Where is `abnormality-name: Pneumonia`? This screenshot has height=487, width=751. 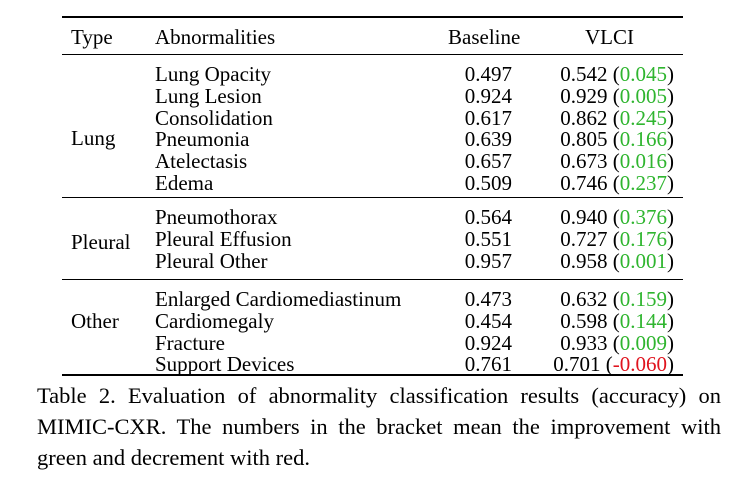 abnormality-name: Pneumonia is located at coordinates (202, 139).